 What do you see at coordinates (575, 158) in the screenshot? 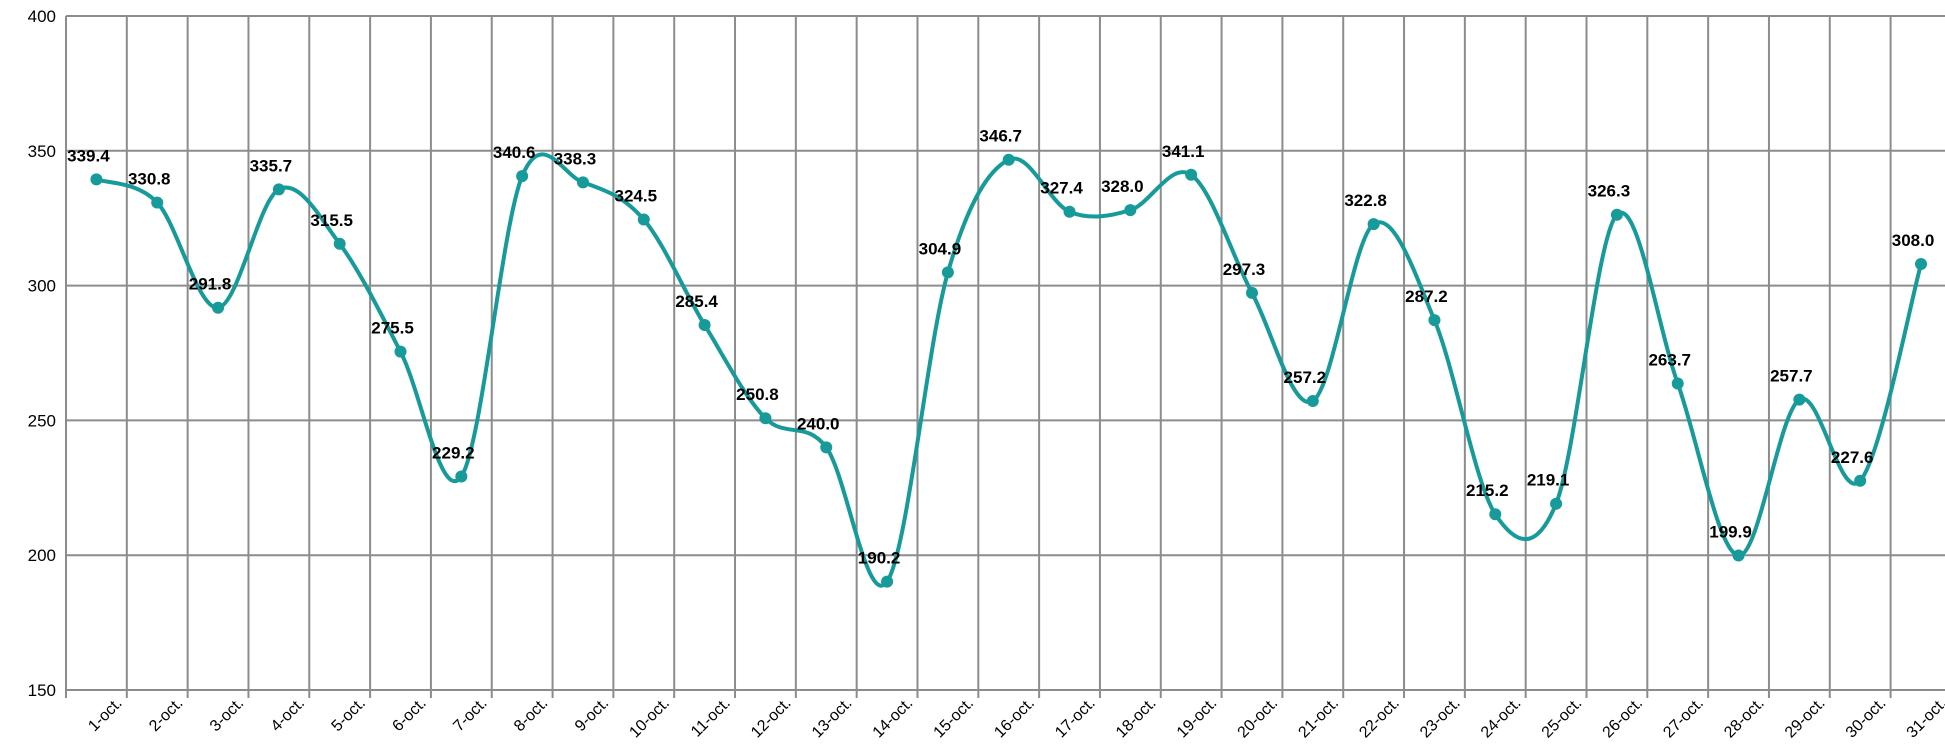
I see `value-label: 338.3` at bounding box center [575, 158].